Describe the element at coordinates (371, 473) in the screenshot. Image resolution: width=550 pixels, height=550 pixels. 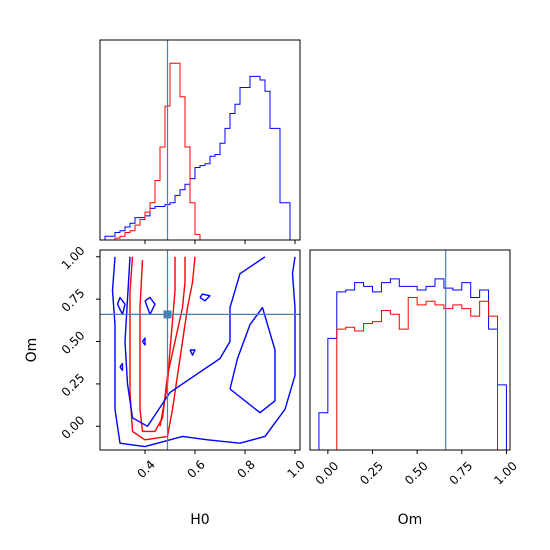
I see `om-hist-tick-label: 0.25` at that location.